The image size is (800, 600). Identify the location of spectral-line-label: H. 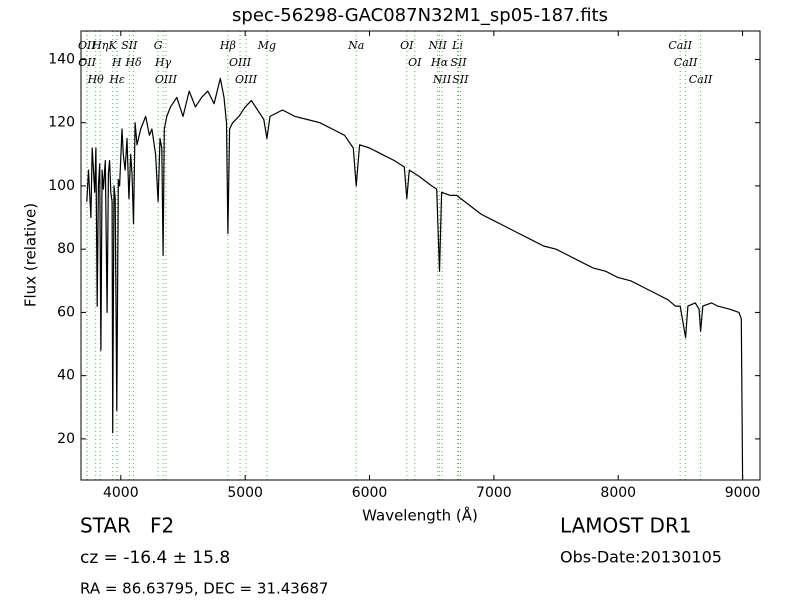
(116, 62).